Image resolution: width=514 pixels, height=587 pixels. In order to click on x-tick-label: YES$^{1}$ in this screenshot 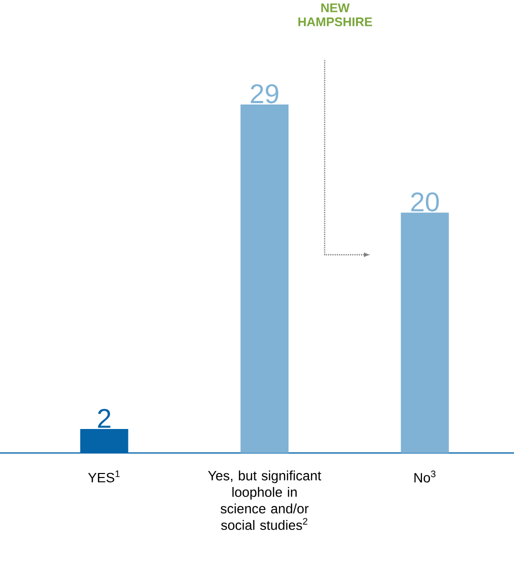, I will do `click(104, 476)`.